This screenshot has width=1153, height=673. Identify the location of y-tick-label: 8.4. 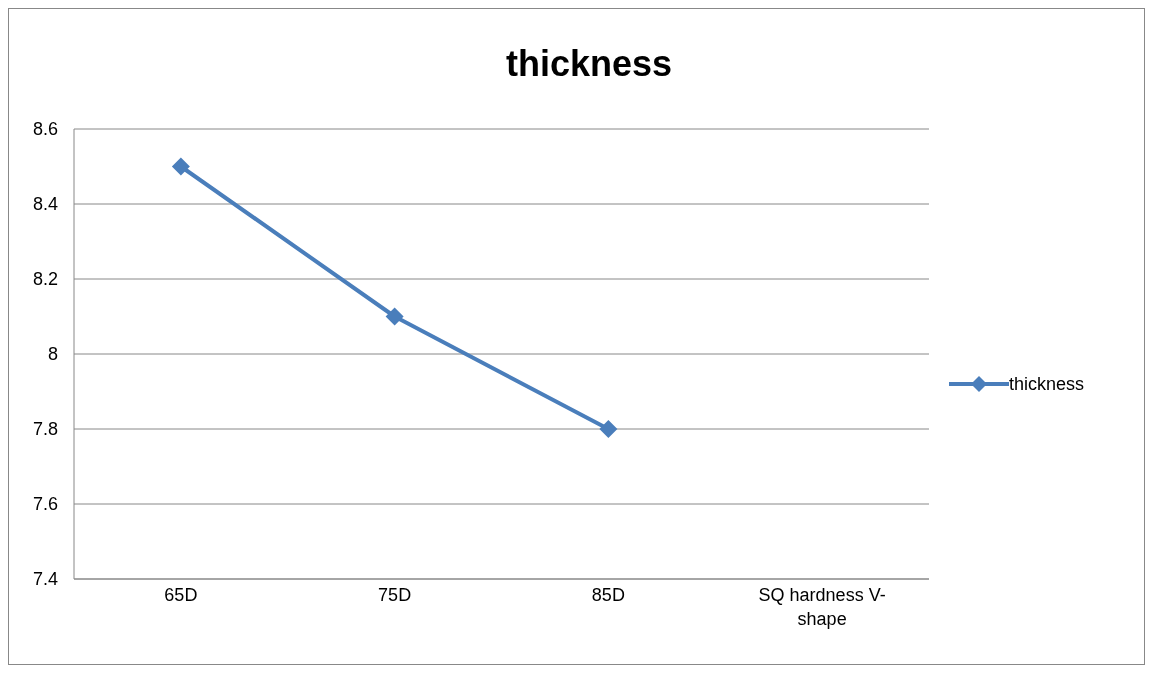
(45, 204).